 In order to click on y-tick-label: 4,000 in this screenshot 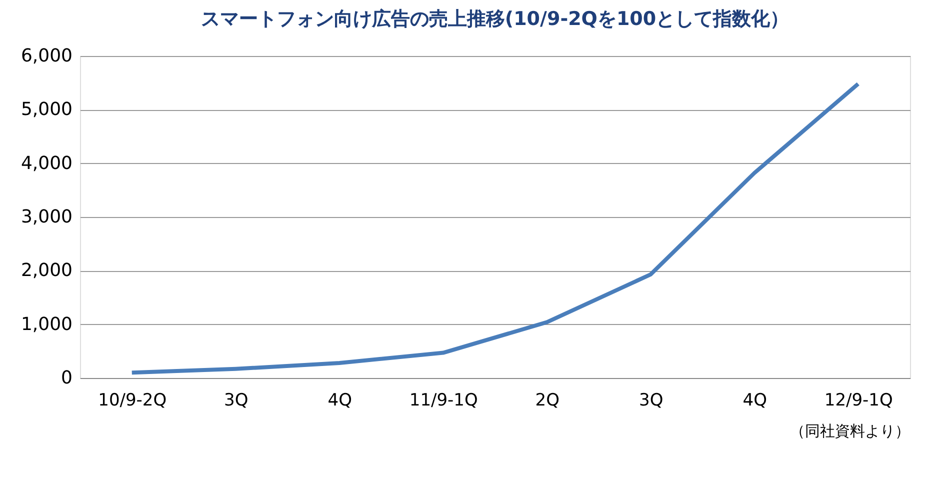, I will do `click(46, 163)`.